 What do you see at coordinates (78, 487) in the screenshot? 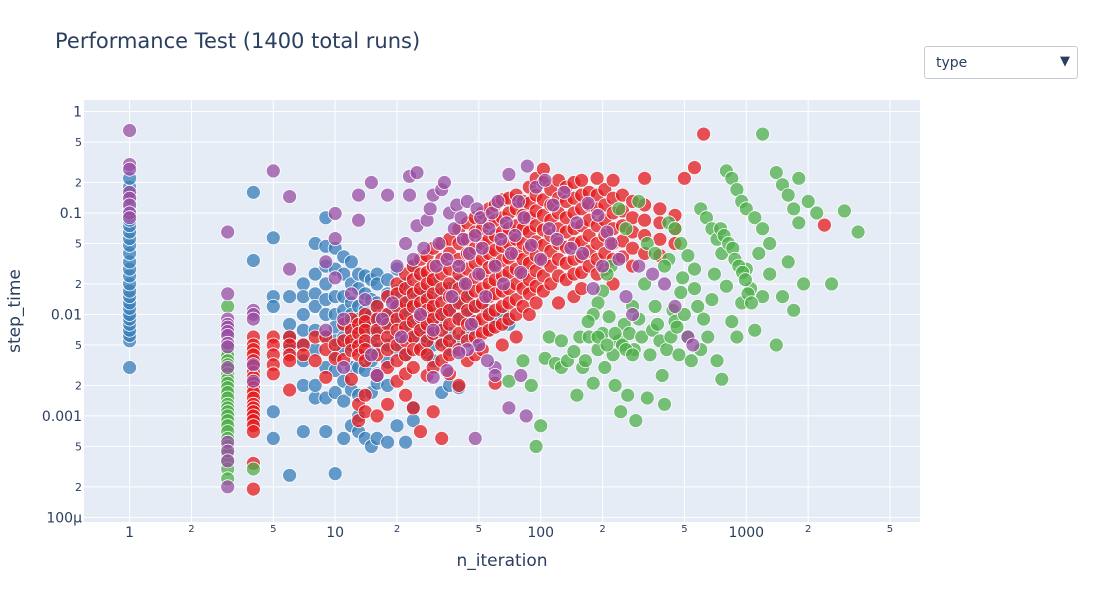
I see `y-minor-tick-label: 2` at bounding box center [78, 487].